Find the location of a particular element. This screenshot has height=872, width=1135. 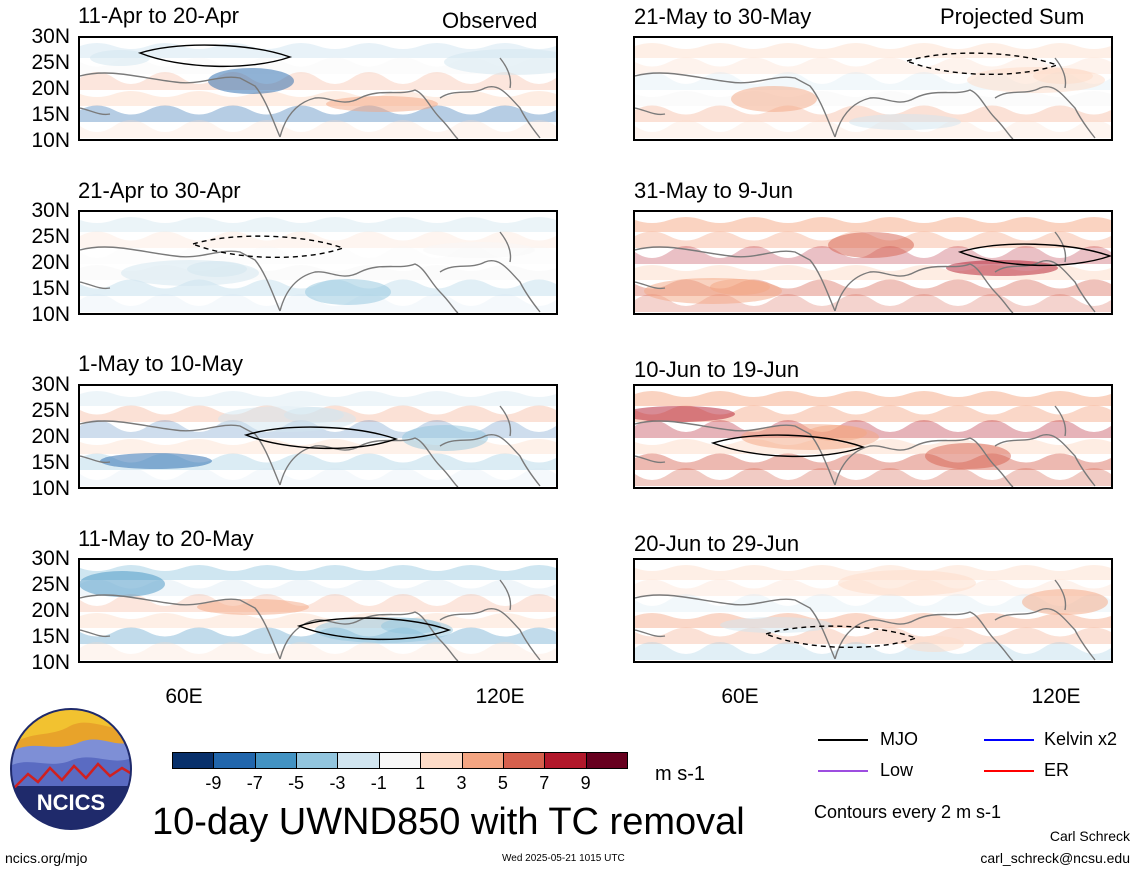

logo-text: NCICS is located at coordinates (71, 802).